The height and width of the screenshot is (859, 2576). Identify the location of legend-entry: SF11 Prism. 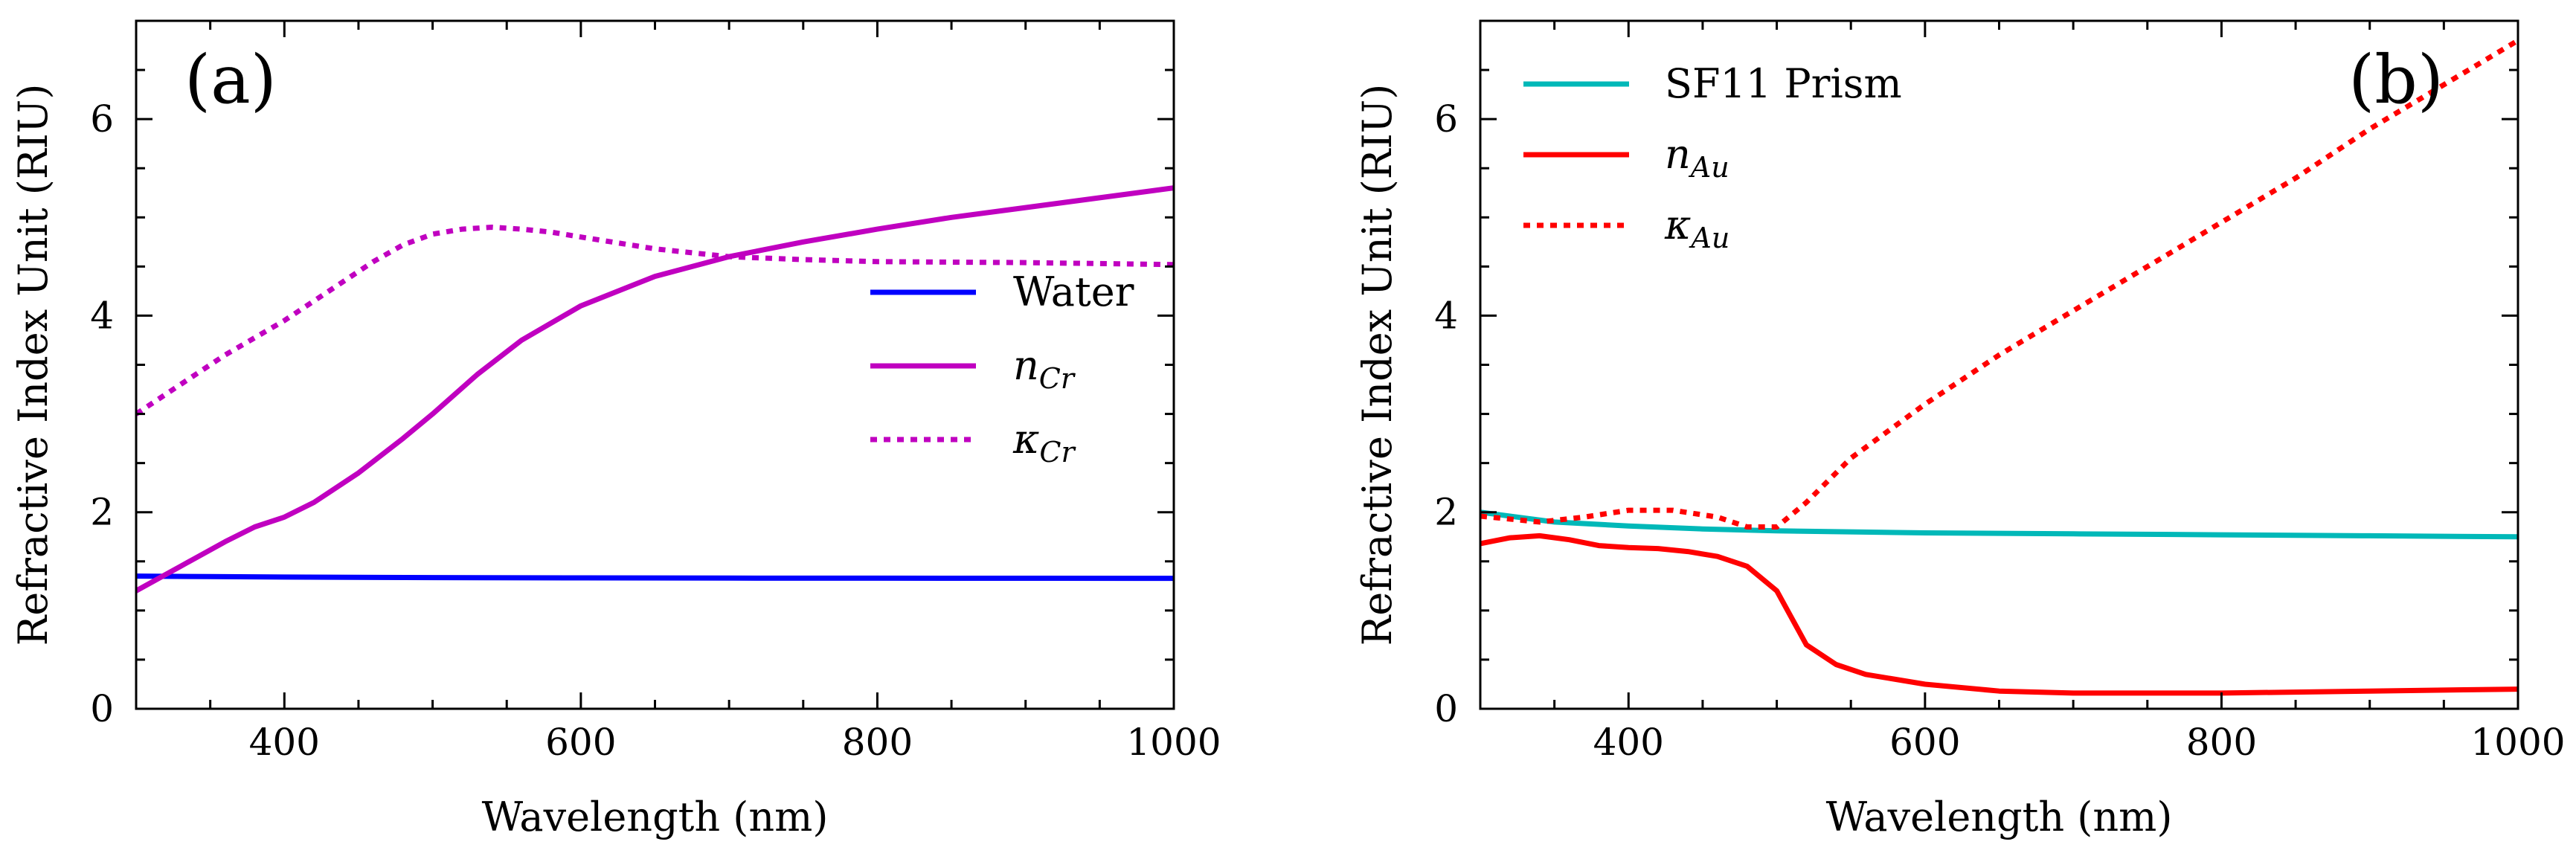
(1783, 83).